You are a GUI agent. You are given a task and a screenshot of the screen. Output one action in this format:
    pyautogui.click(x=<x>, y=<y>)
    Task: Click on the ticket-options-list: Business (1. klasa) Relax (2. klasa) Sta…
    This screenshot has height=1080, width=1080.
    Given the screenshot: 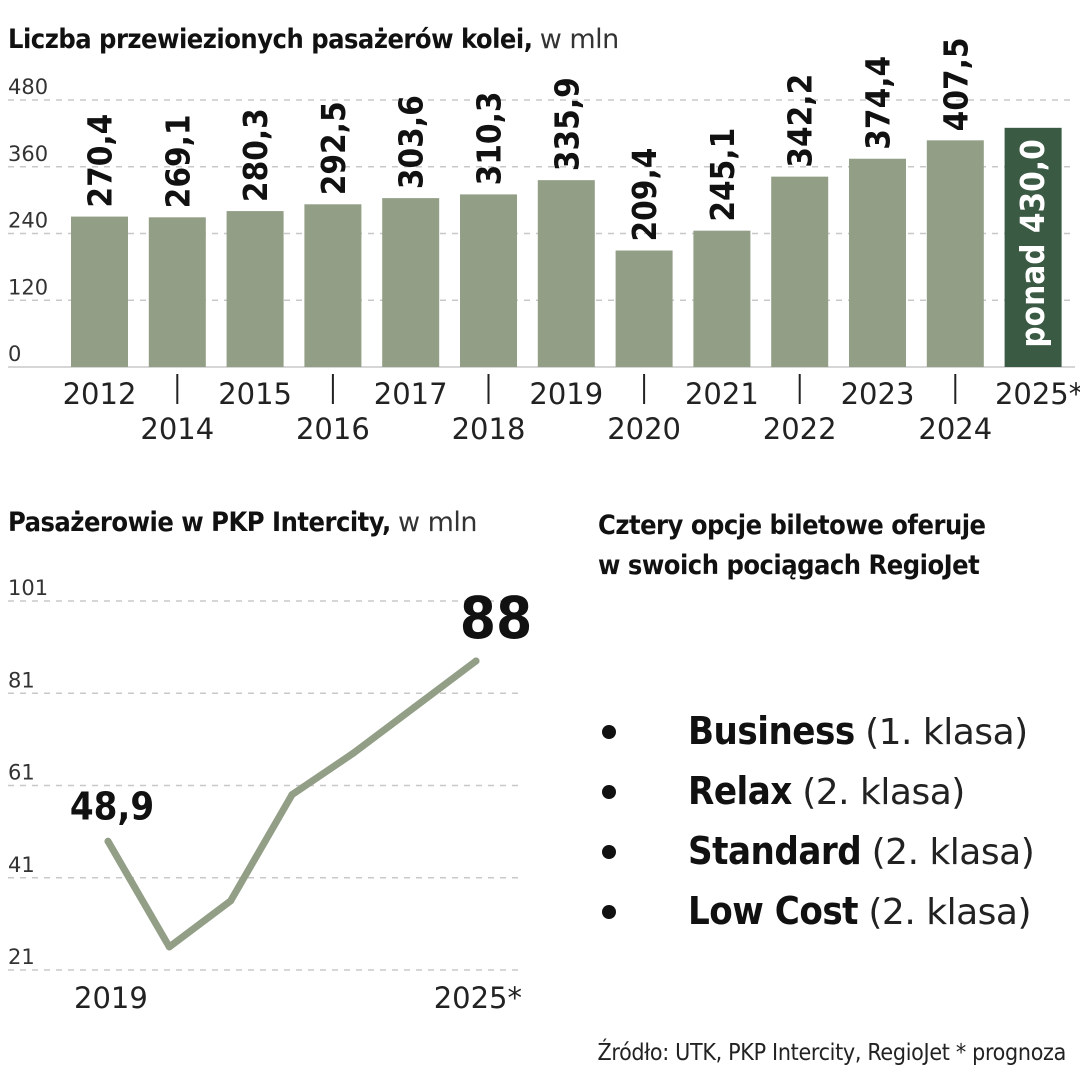 What is the action you would take?
    pyautogui.click(x=816, y=822)
    